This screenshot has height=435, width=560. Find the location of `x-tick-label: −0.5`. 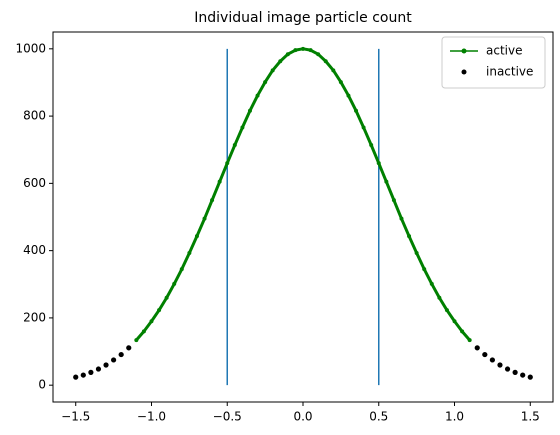

x-tick-label: −0.5 is located at coordinates (227, 417).